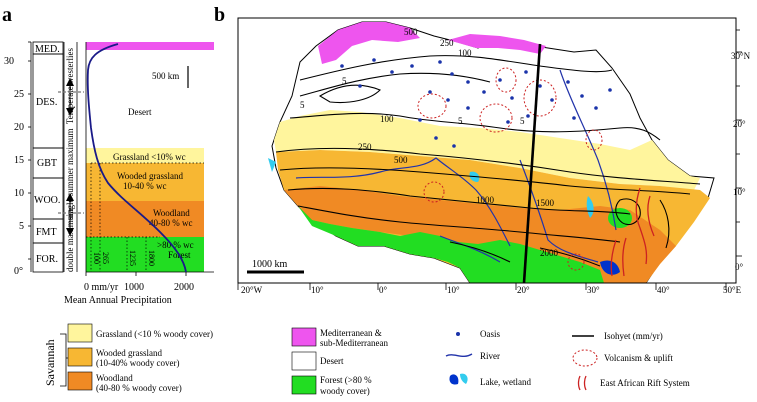 The image size is (757, 402). Describe the element at coordinates (9, 61) in the screenshot. I see `lat-tick-30n: 30` at that location.